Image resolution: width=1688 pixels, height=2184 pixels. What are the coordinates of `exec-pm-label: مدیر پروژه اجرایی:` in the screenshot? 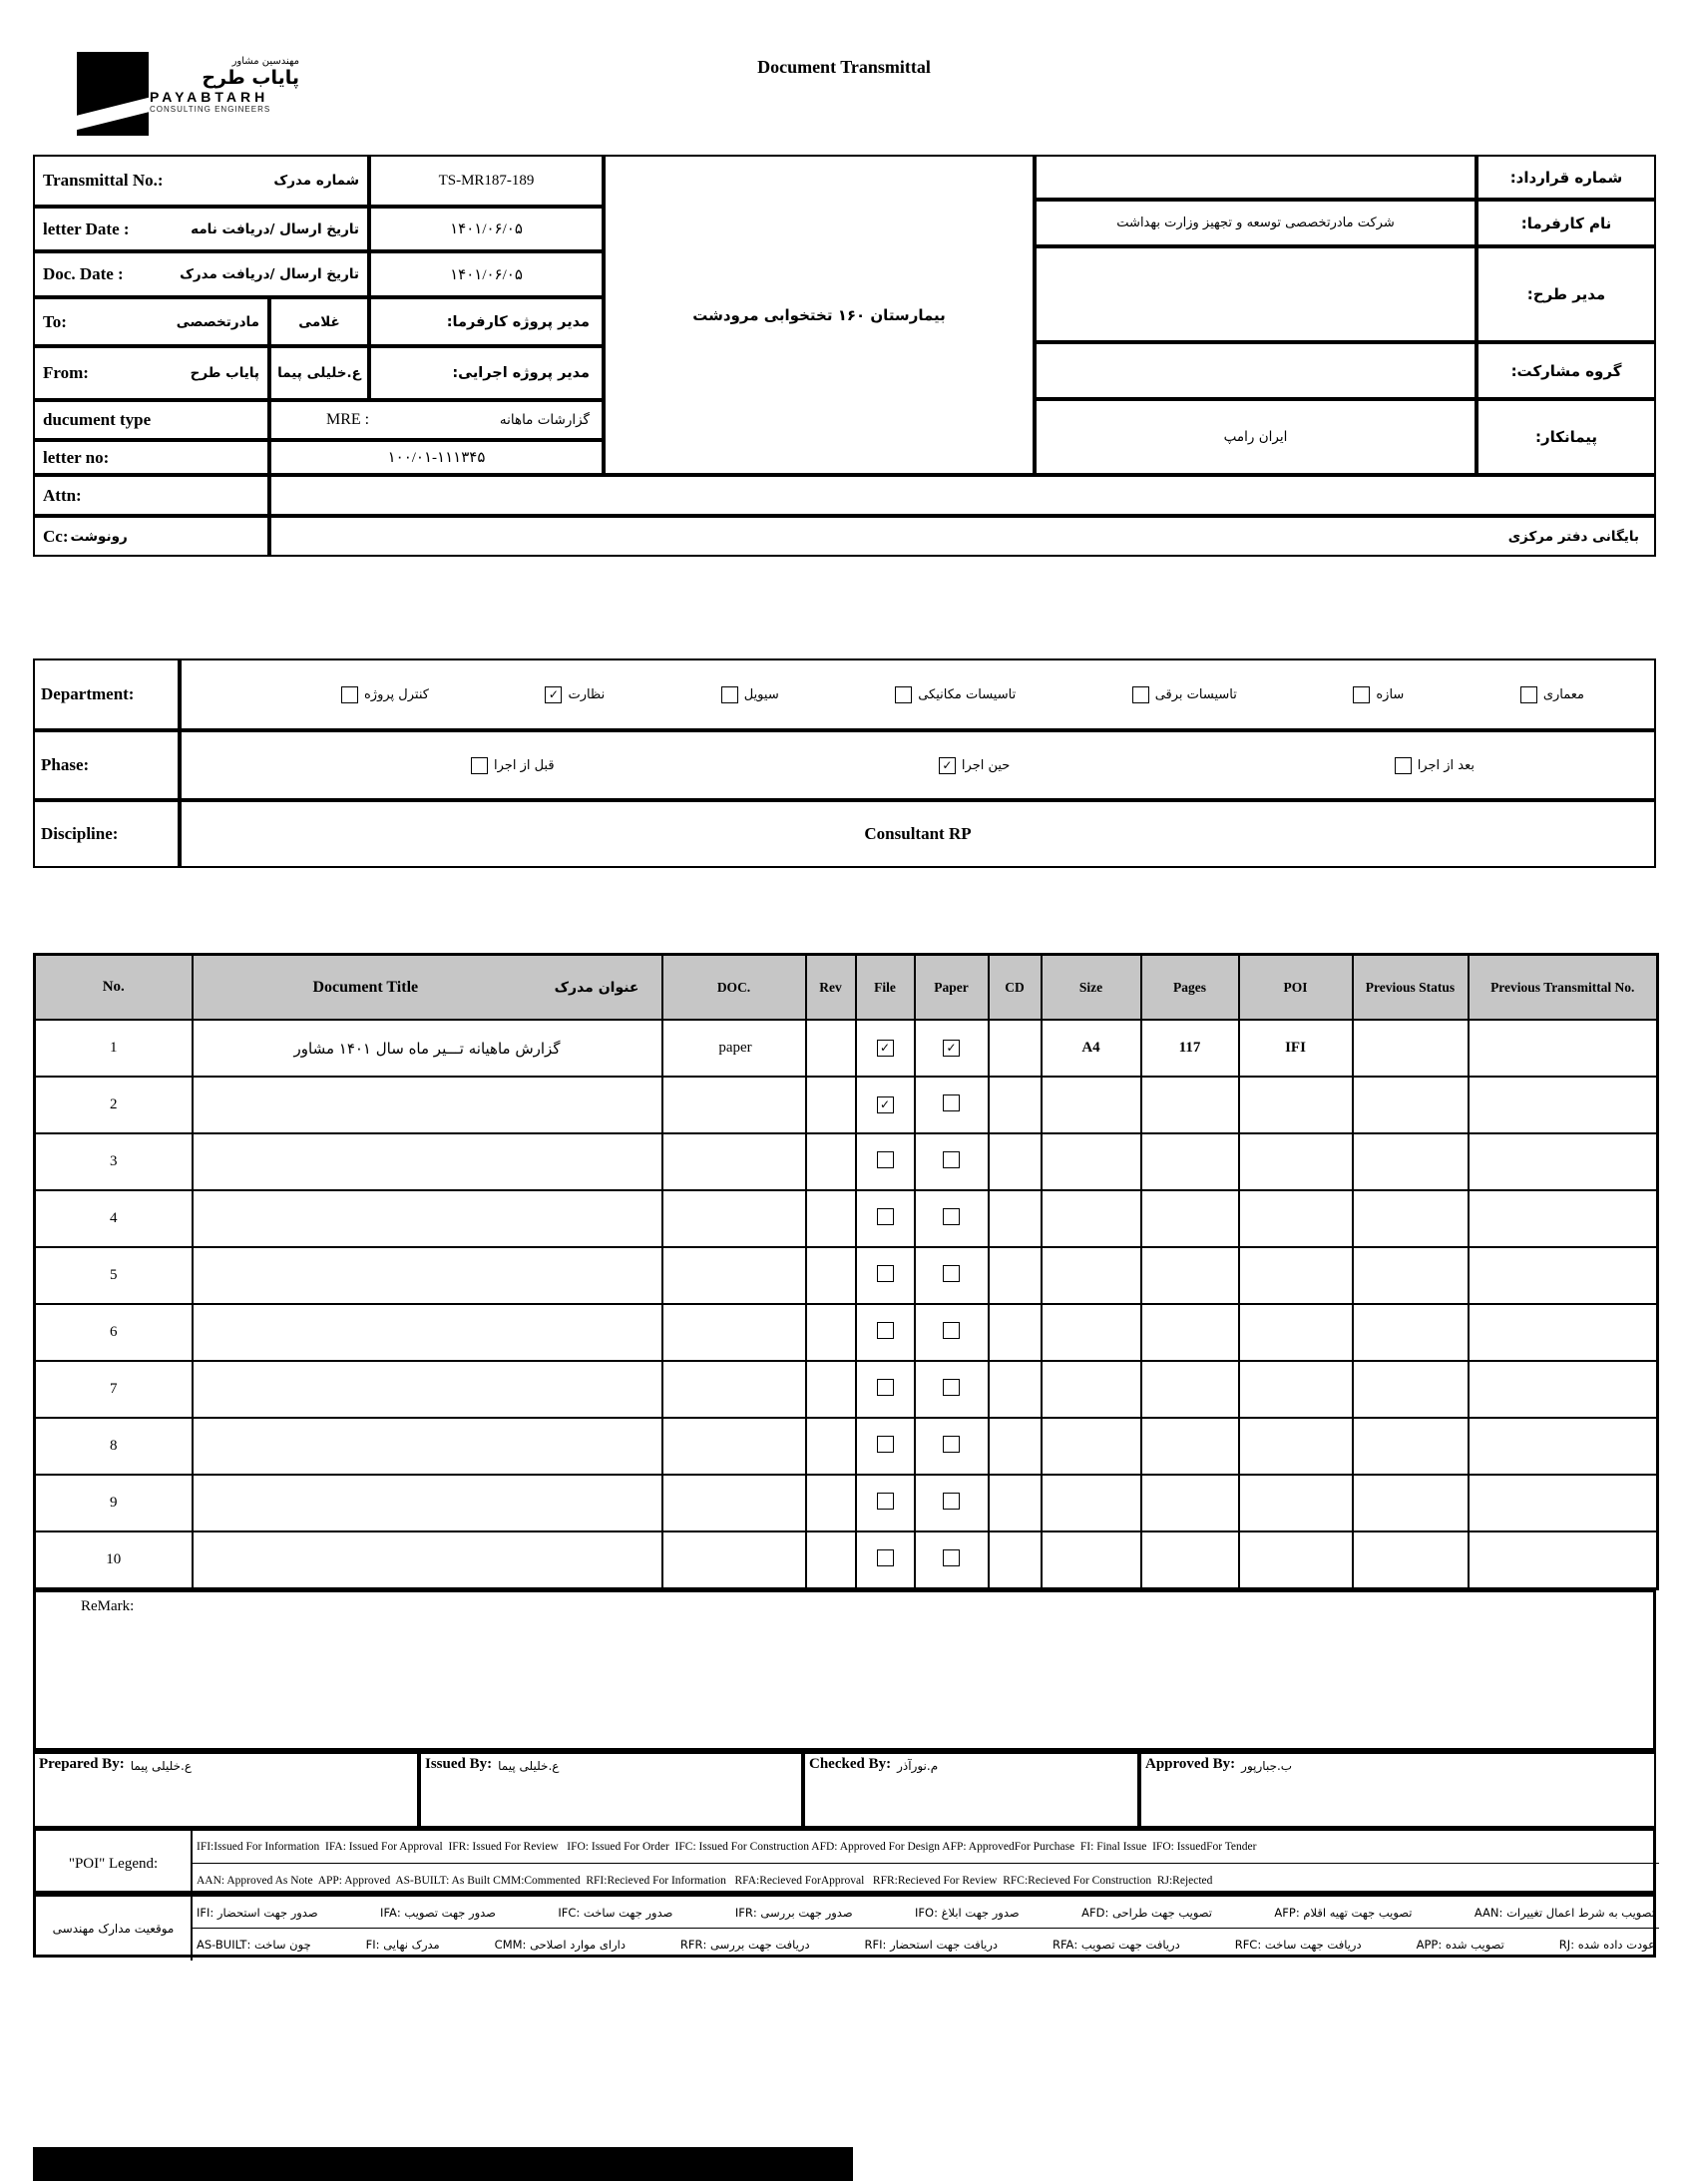 It's located at (487, 373).